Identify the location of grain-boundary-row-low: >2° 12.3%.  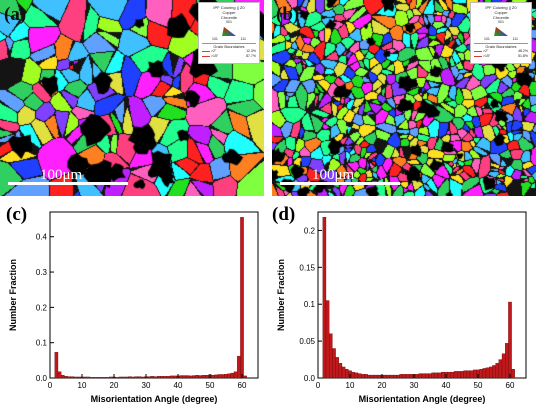
(229, 51).